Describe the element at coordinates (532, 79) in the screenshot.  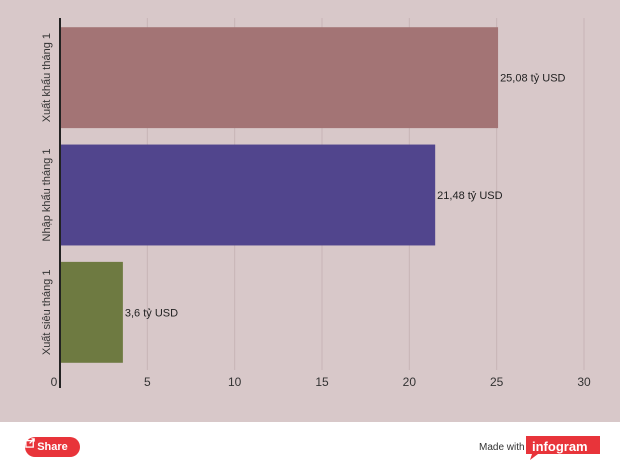
I see `data-label: 25,08 tỷ USD` at that location.